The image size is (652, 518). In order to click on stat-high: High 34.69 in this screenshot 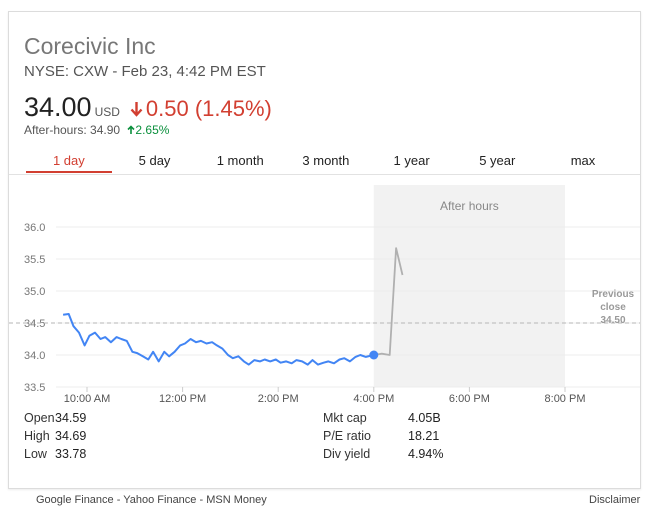, I will do `click(55, 438)`.